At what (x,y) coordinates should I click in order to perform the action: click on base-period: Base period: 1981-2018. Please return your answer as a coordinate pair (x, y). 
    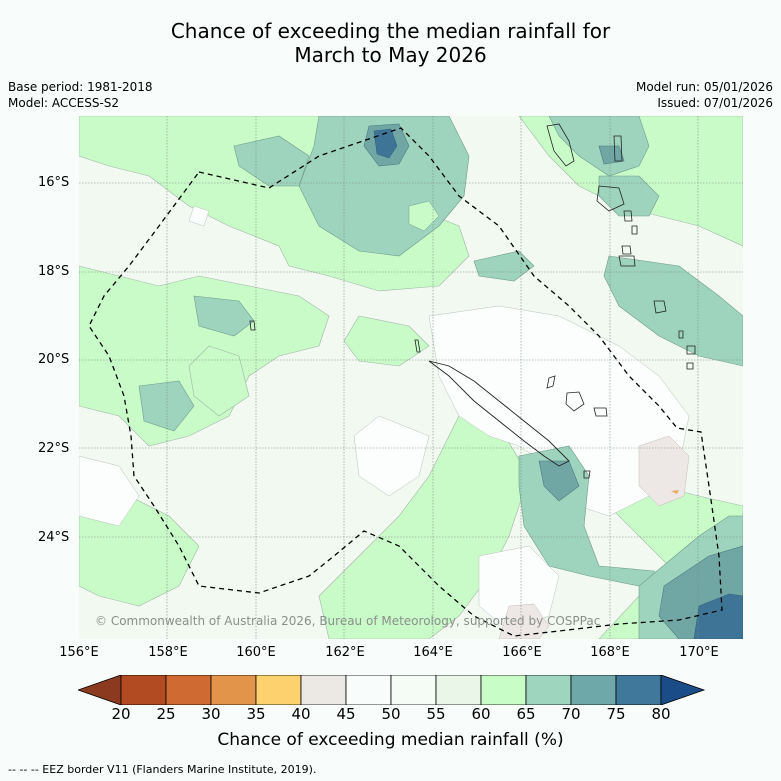
    Looking at the image, I should click on (80, 87).